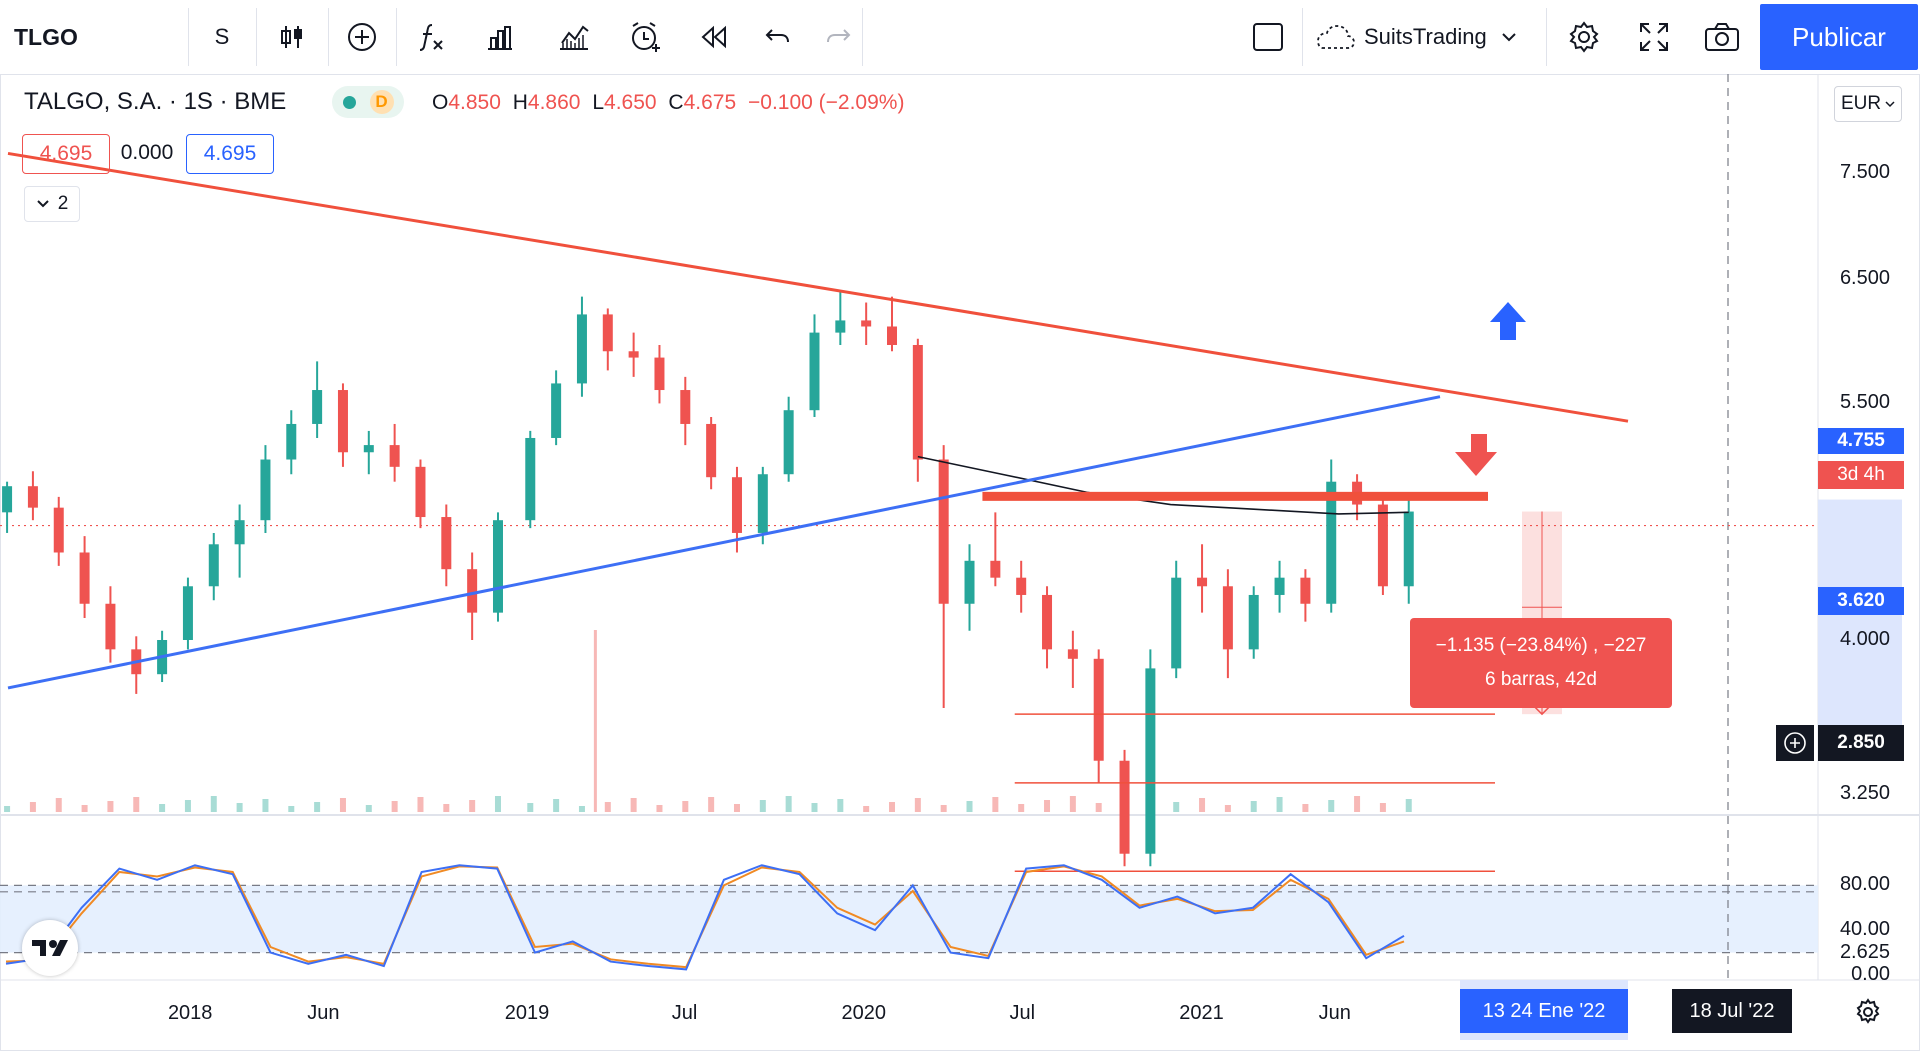 The width and height of the screenshot is (1920, 1051). Describe the element at coordinates (52, 204) in the screenshot. I see `indicators-toggle: 2` at that location.